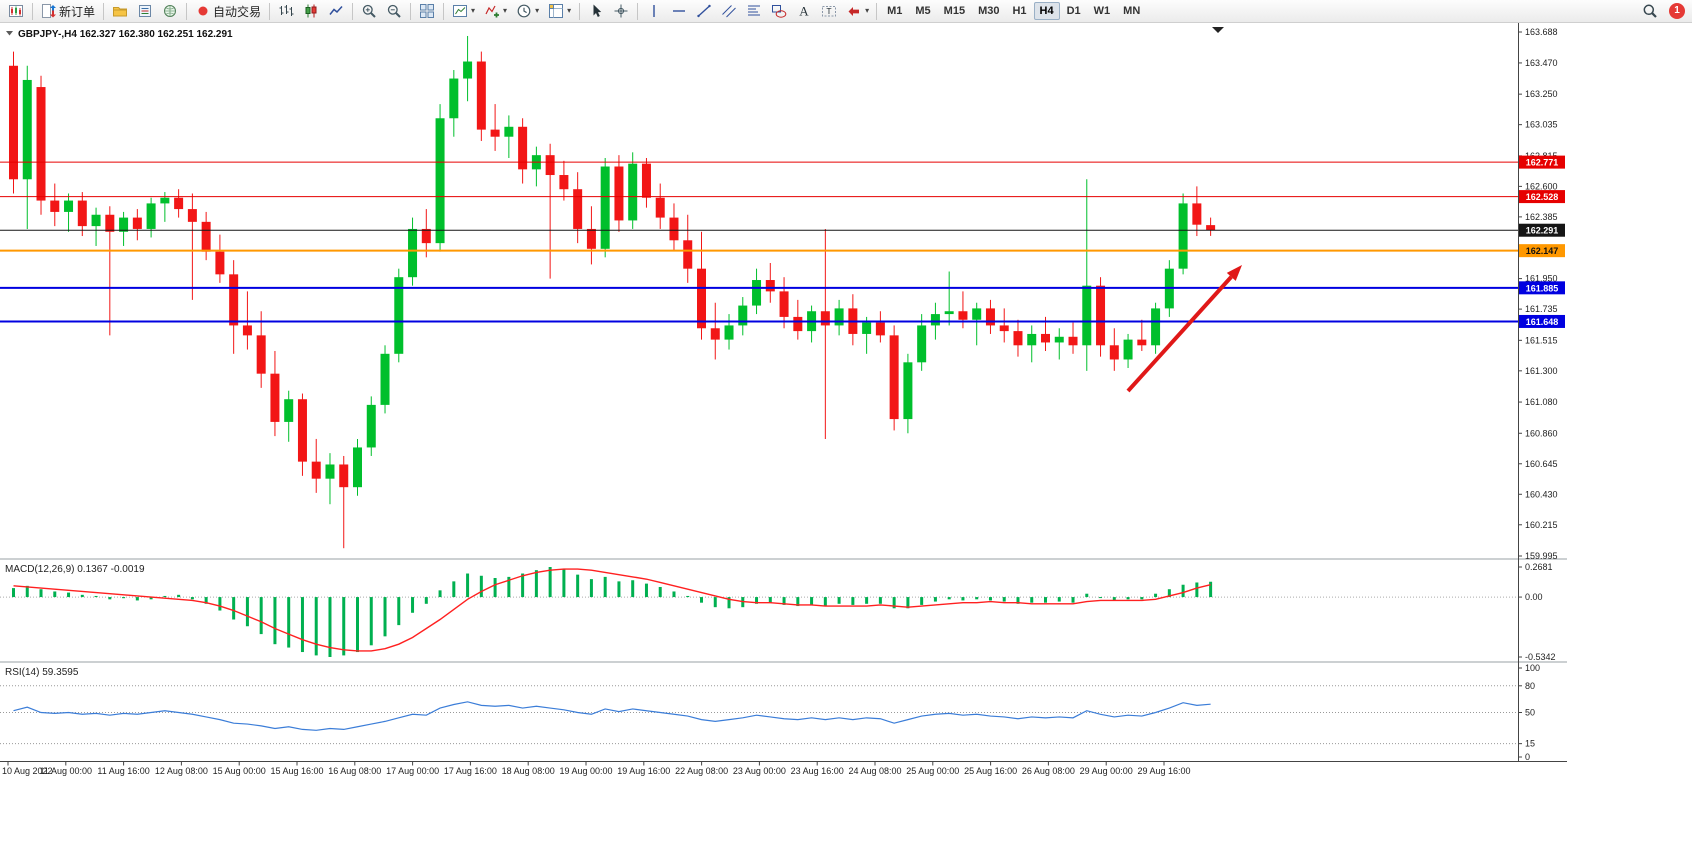 The height and width of the screenshot is (847, 1692). What do you see at coordinates (1539, 567) in the screenshot?
I see `macd-scale-label: 0.2681` at bounding box center [1539, 567].